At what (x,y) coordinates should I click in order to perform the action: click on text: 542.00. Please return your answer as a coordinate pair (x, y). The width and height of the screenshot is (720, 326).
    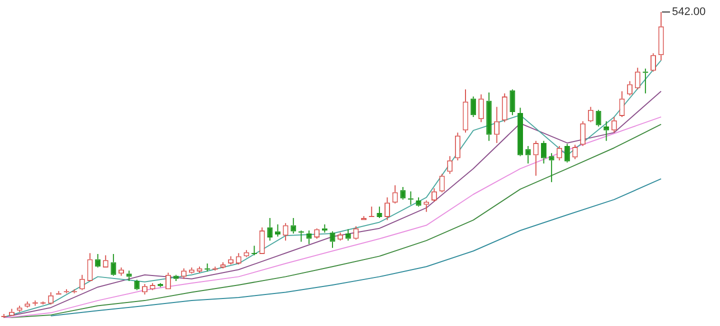
    Looking at the image, I should click on (689, 12).